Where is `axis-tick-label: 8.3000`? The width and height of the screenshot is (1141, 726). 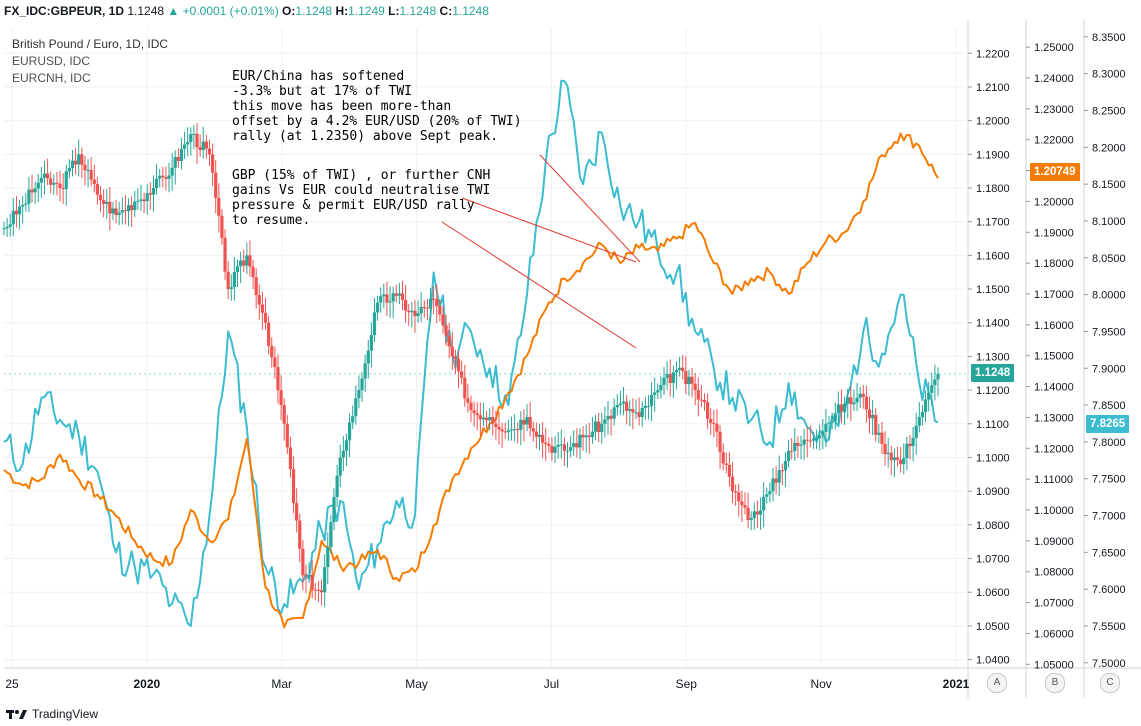
axis-tick-label: 8.3000 is located at coordinates (1109, 75).